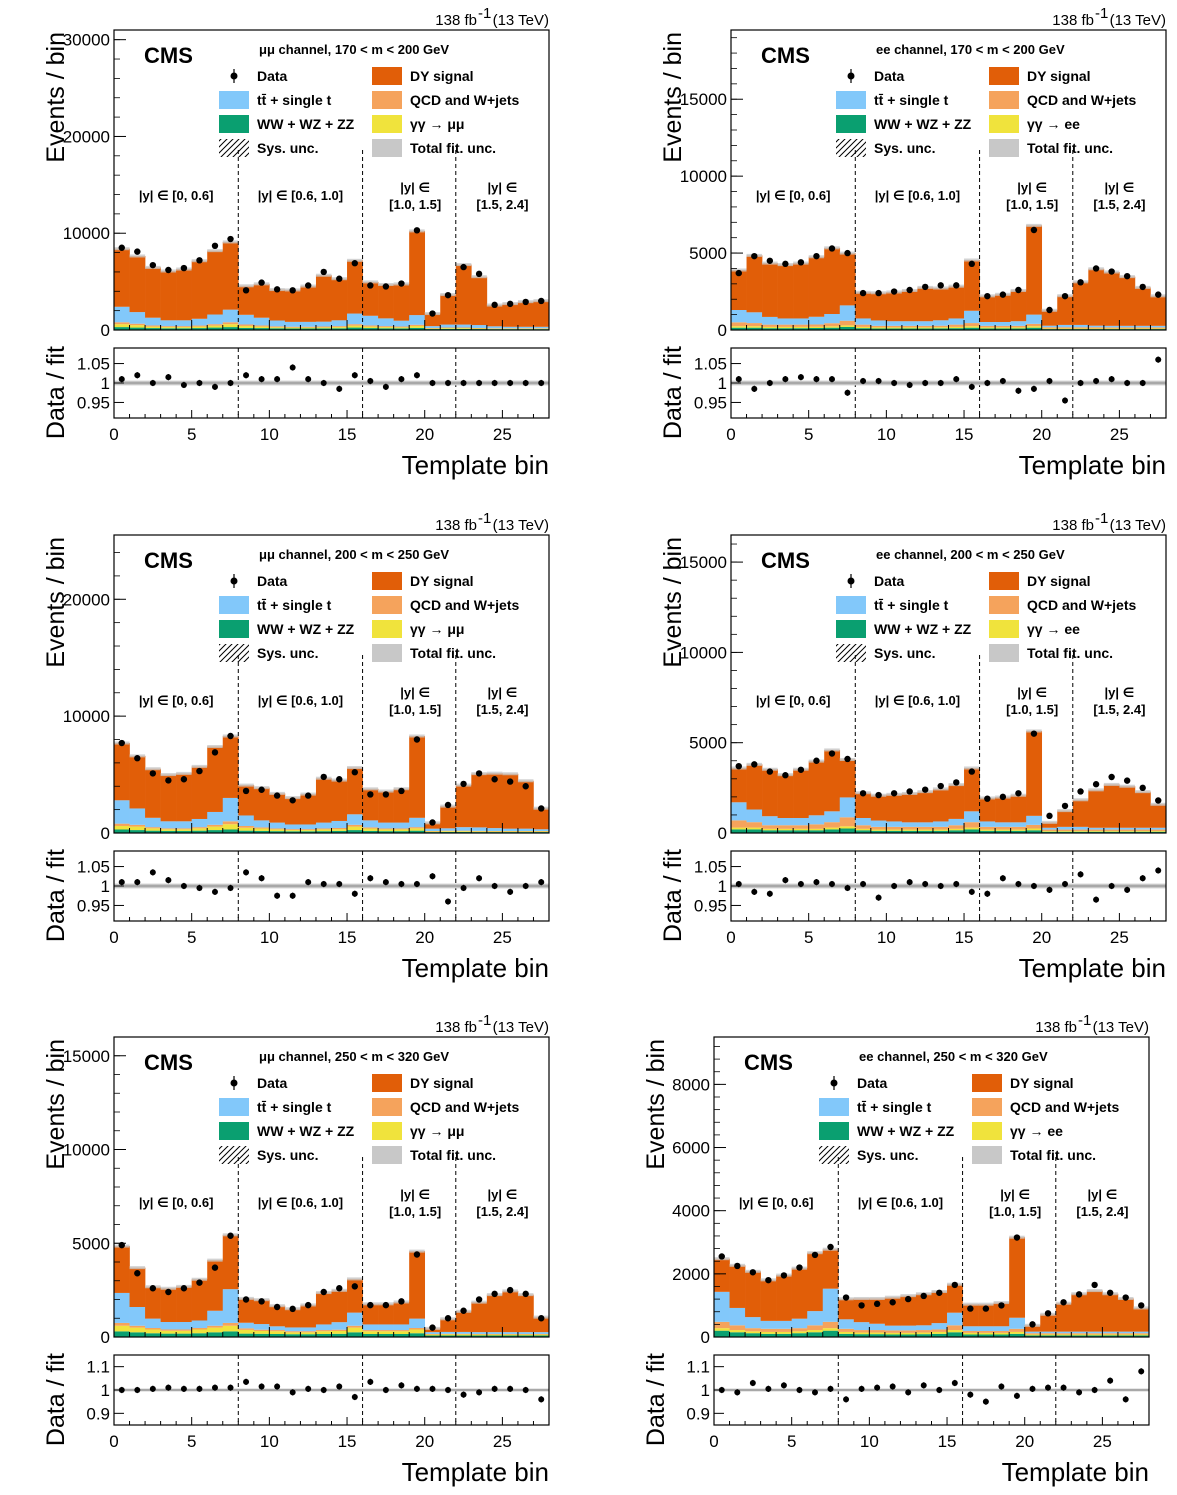  I want to click on ytick-label-1: 10000, so click(86, 233).